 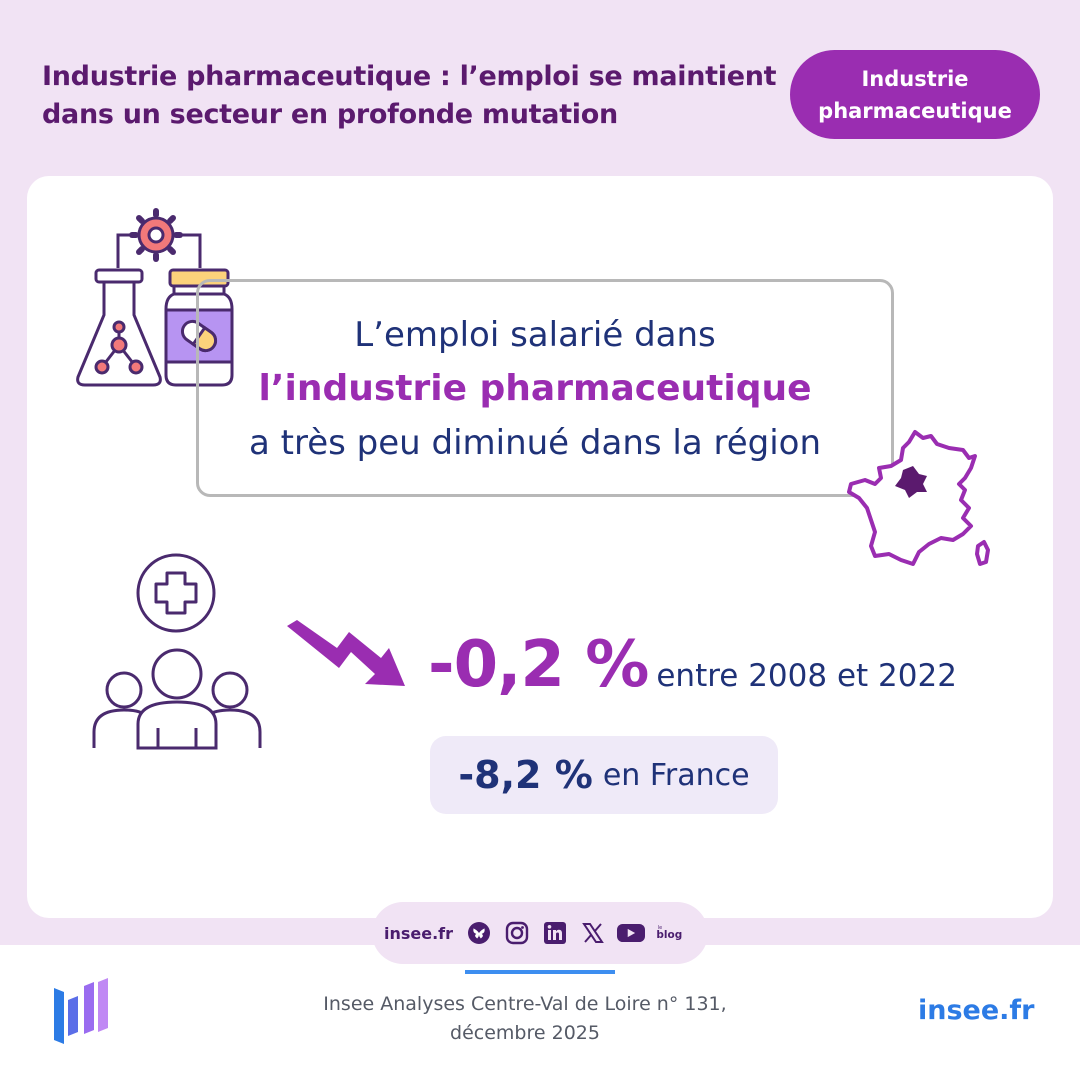 I want to click on instagram-icon, so click(x=517, y=933).